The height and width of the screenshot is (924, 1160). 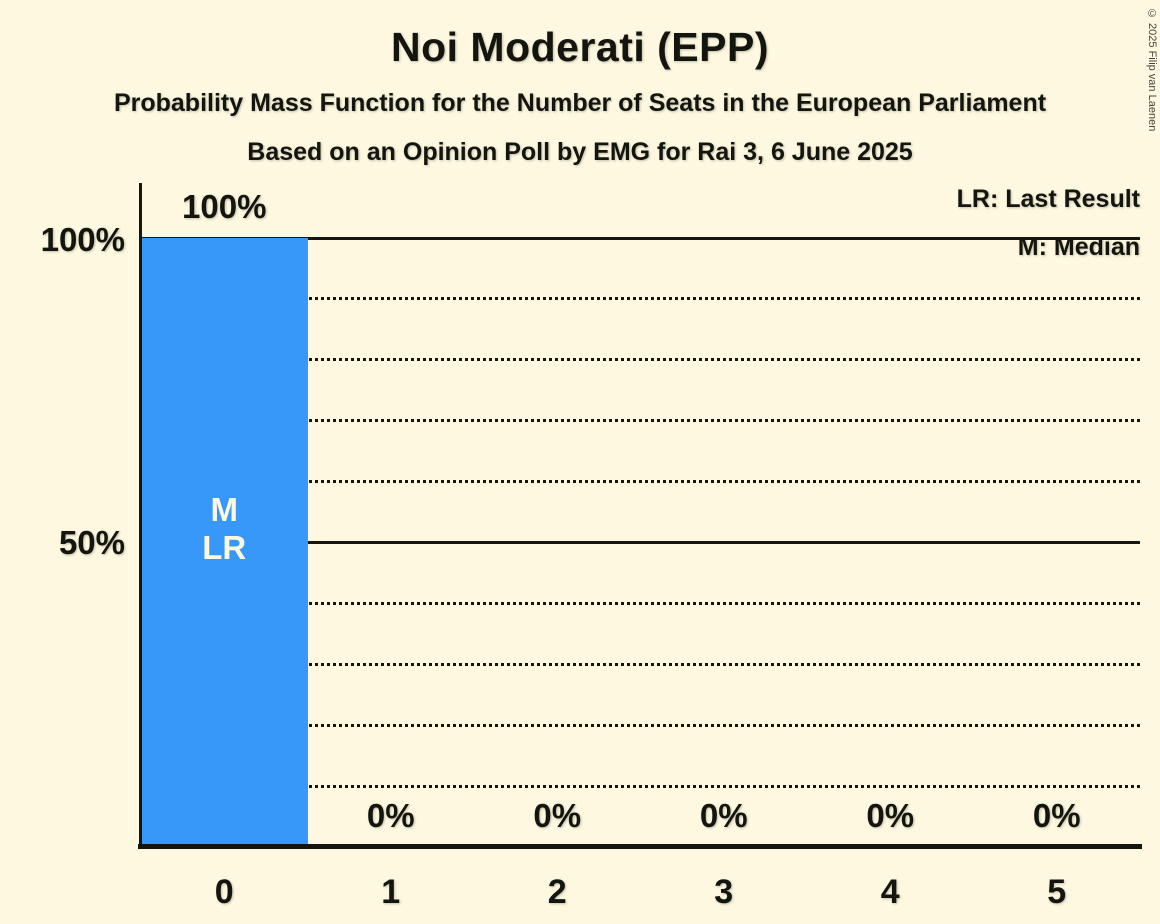 I want to click on x-axis-tick-1: 1, so click(x=391, y=892).